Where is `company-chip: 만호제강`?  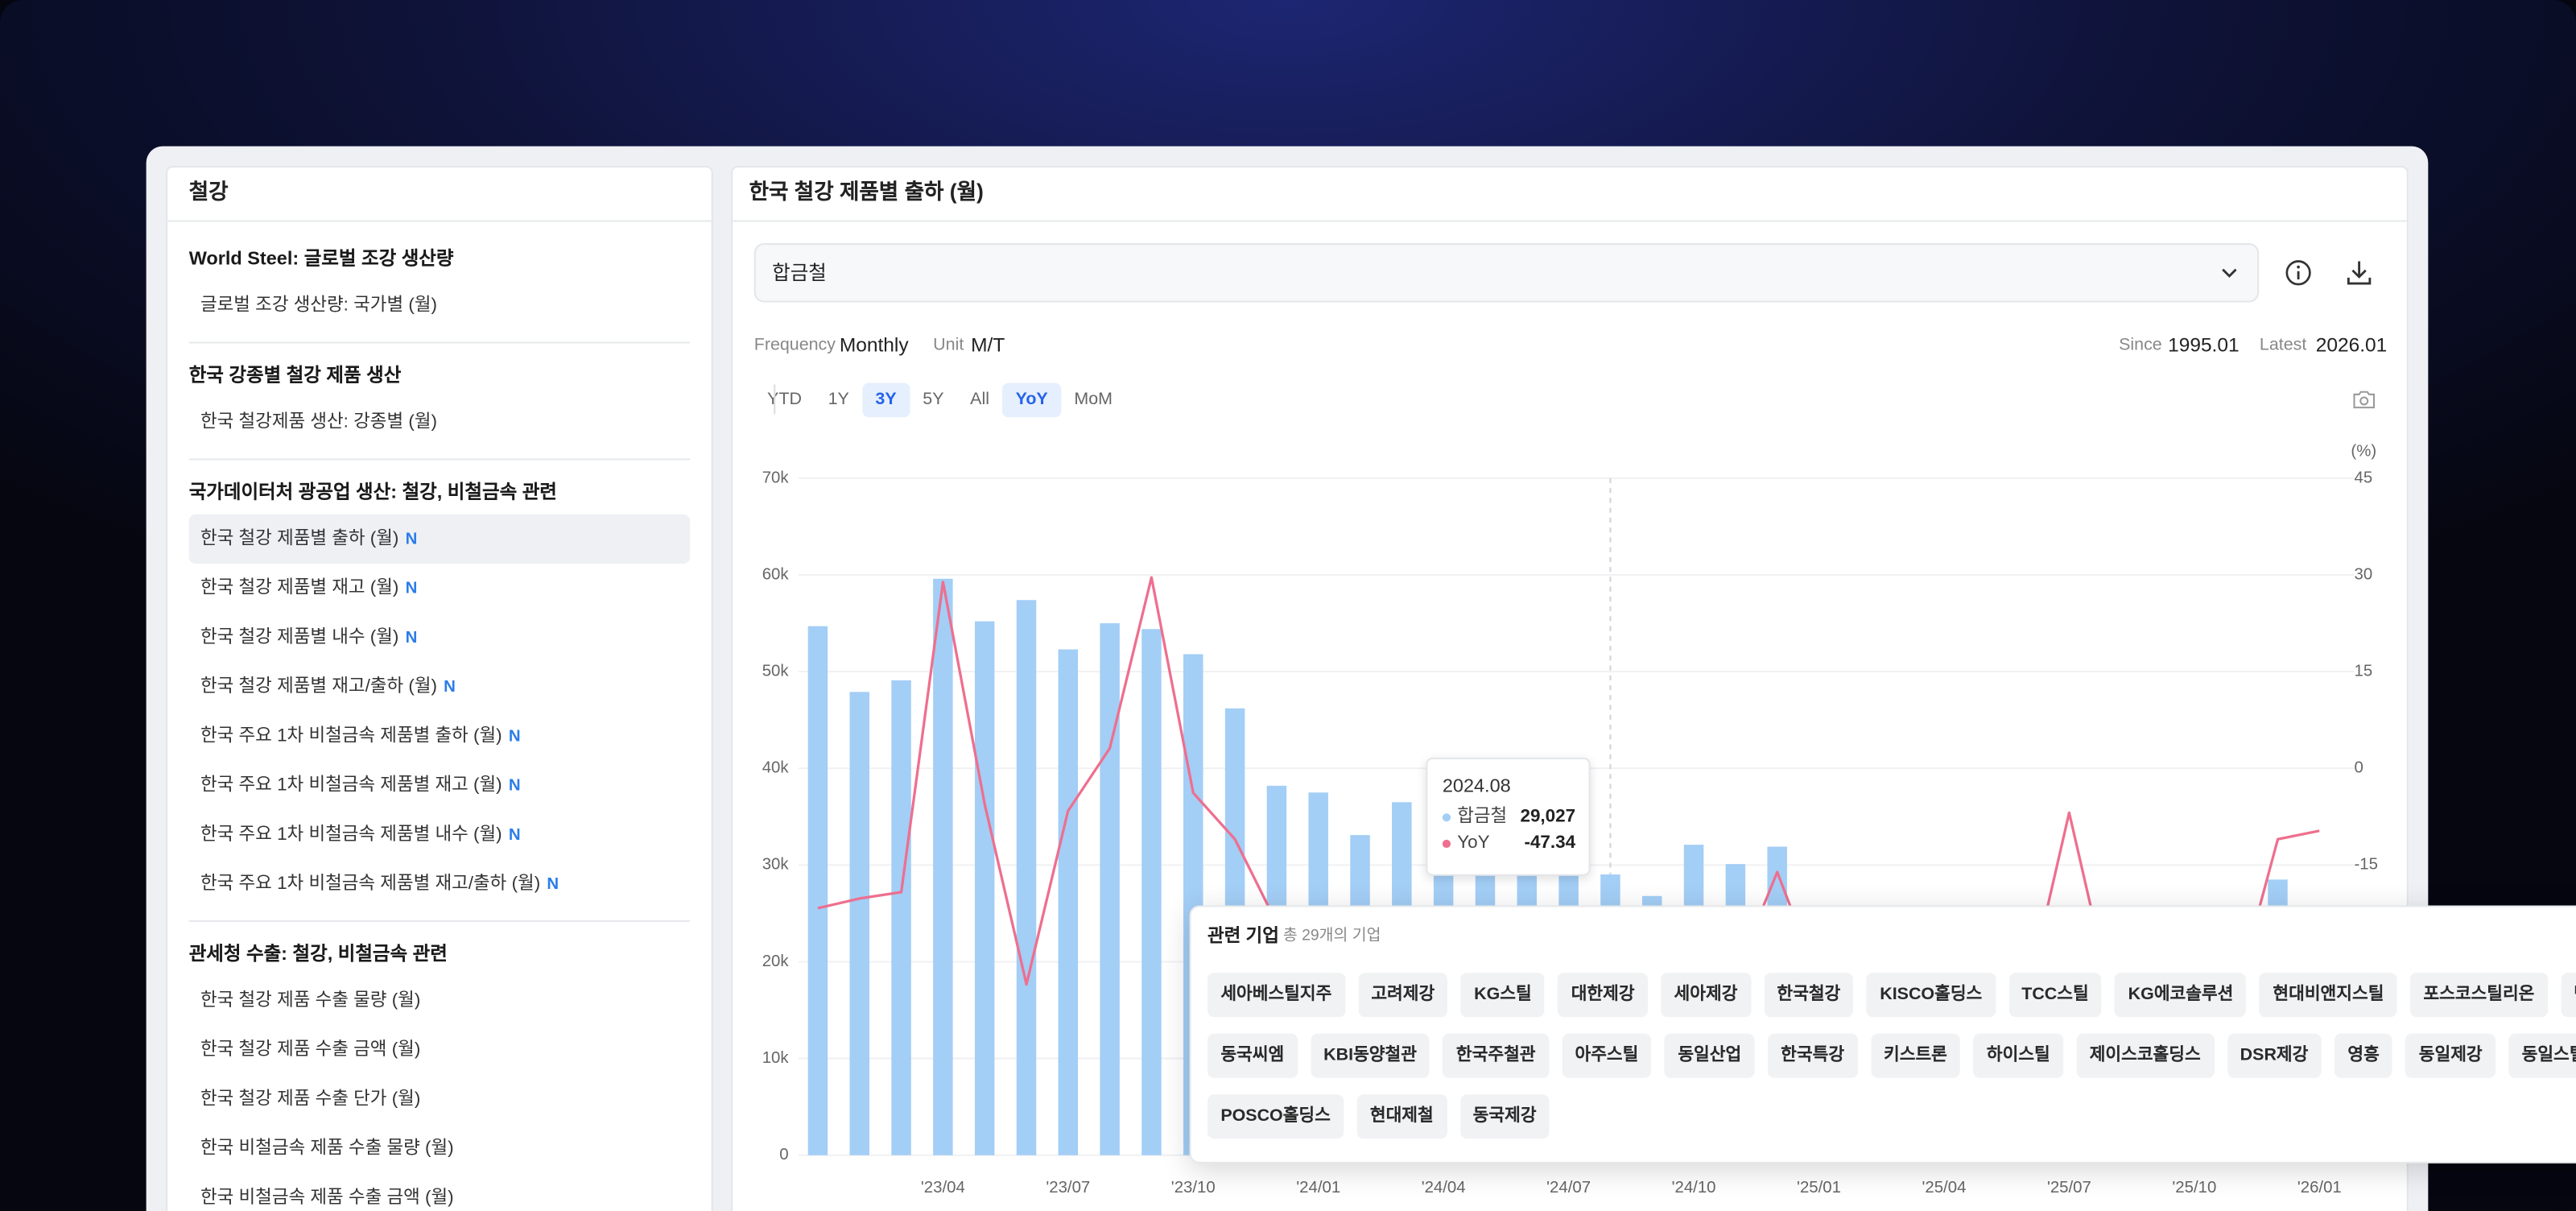 company-chip: 만호제강 is located at coordinates (2568, 995).